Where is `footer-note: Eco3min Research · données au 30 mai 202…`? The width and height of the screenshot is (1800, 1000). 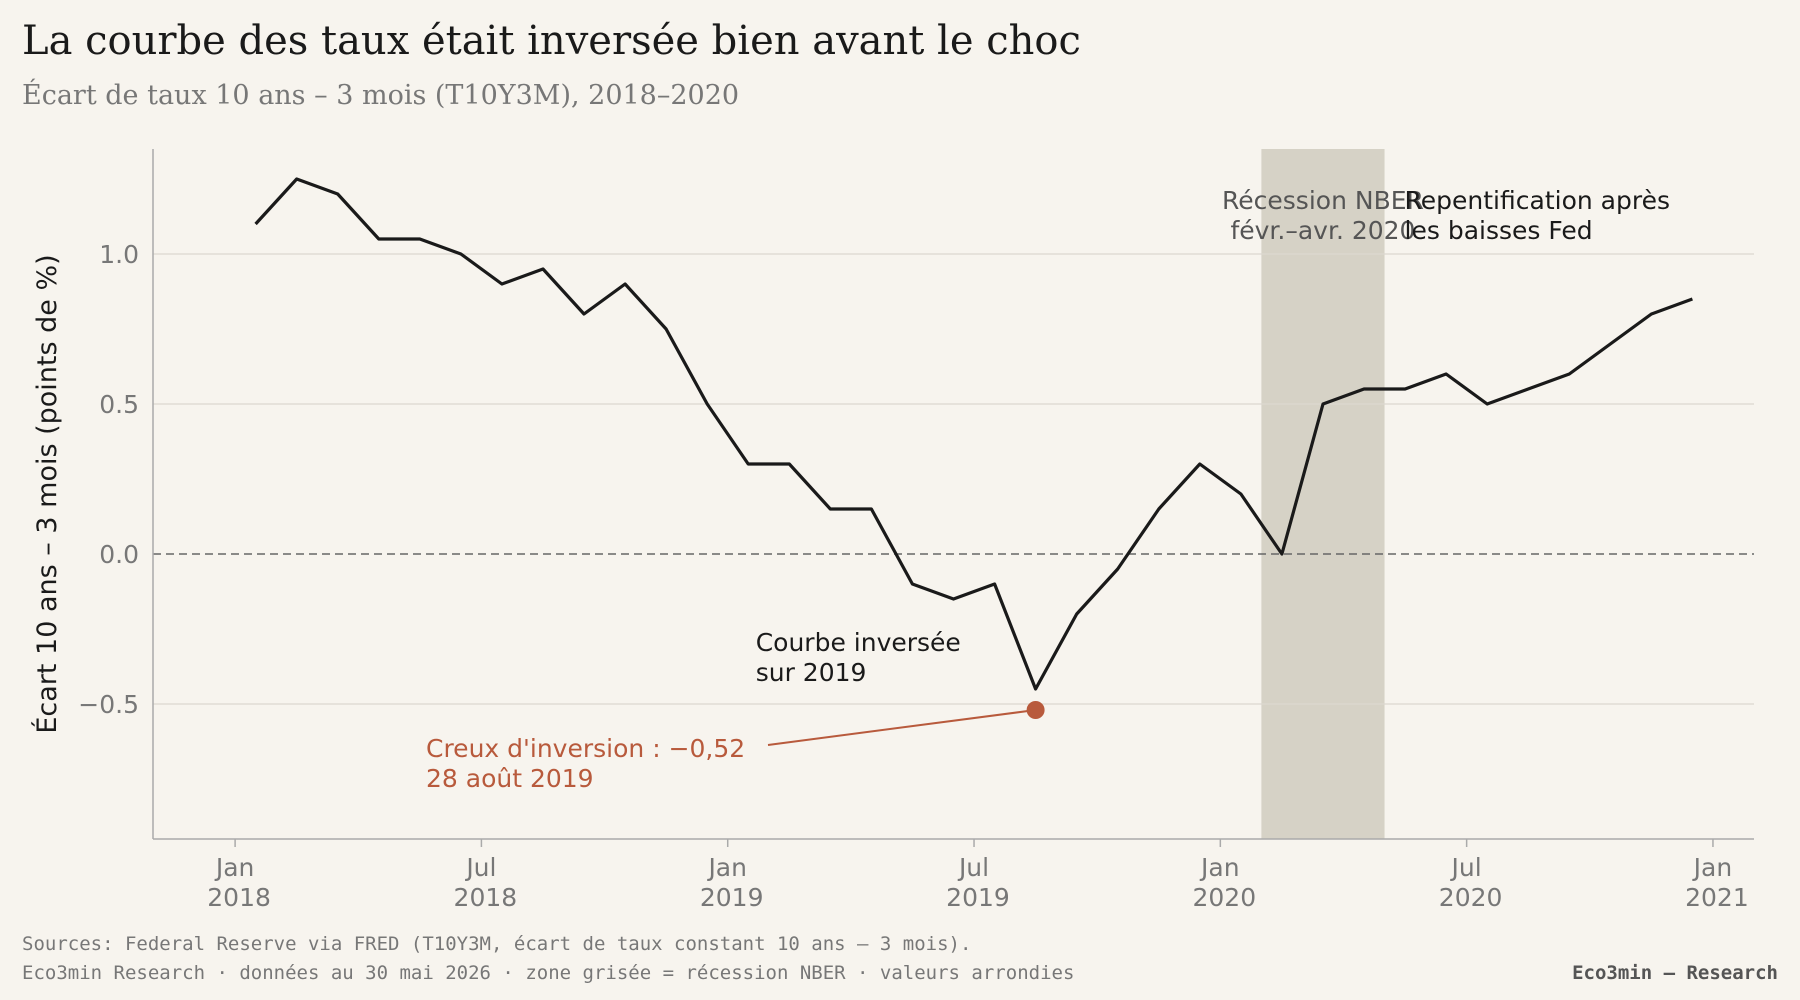 footer-note: Eco3min Research · données au 30 mai 202… is located at coordinates (548, 973).